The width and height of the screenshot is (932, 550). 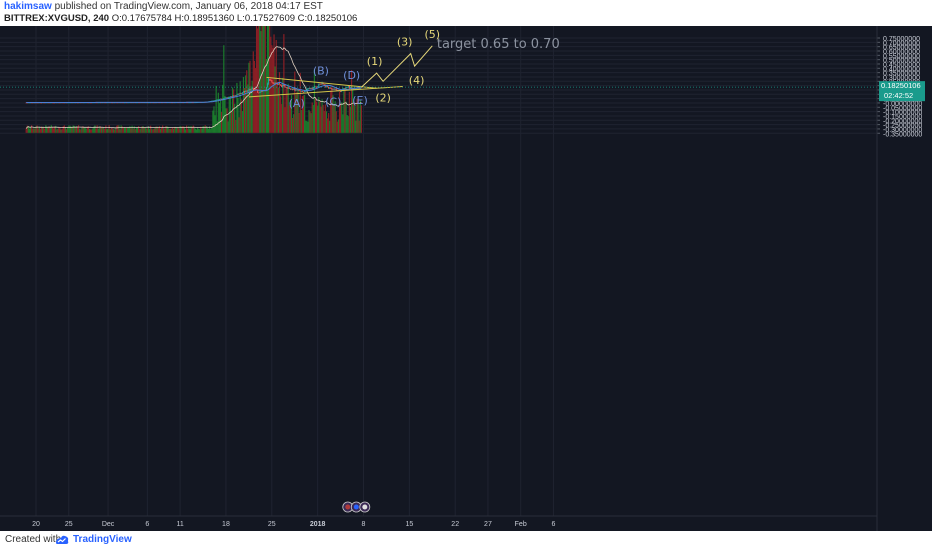 I want to click on y-tick-label: -0.25000000, so click(x=902, y=126).